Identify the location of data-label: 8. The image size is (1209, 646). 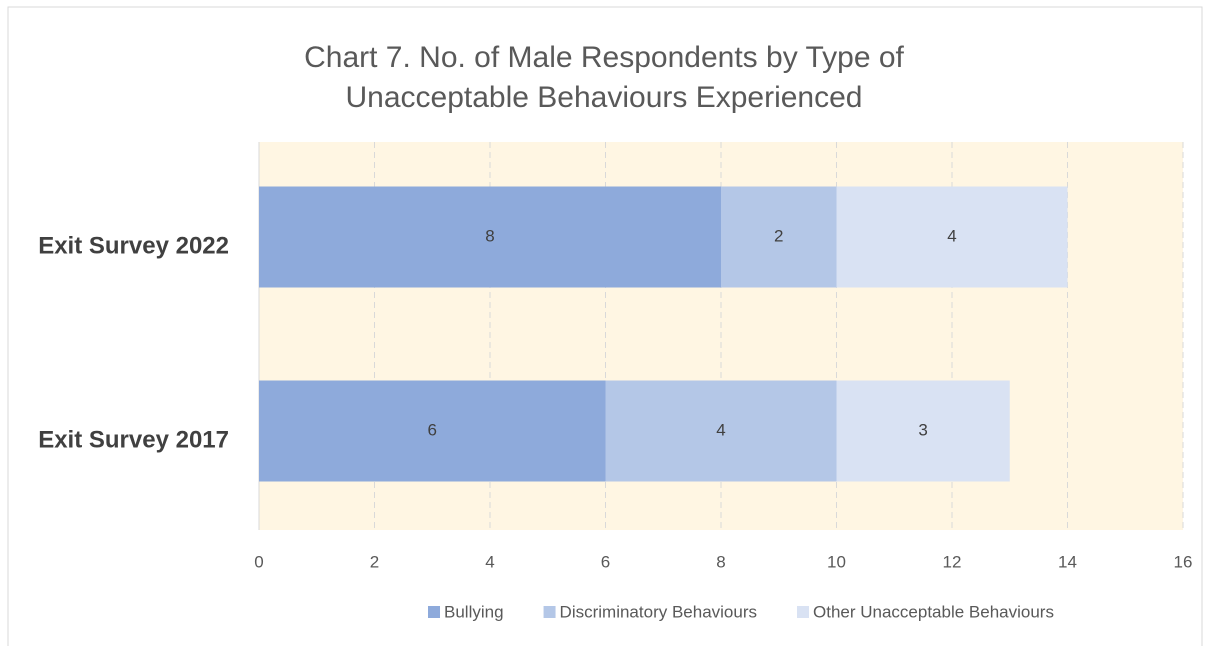
(489, 235).